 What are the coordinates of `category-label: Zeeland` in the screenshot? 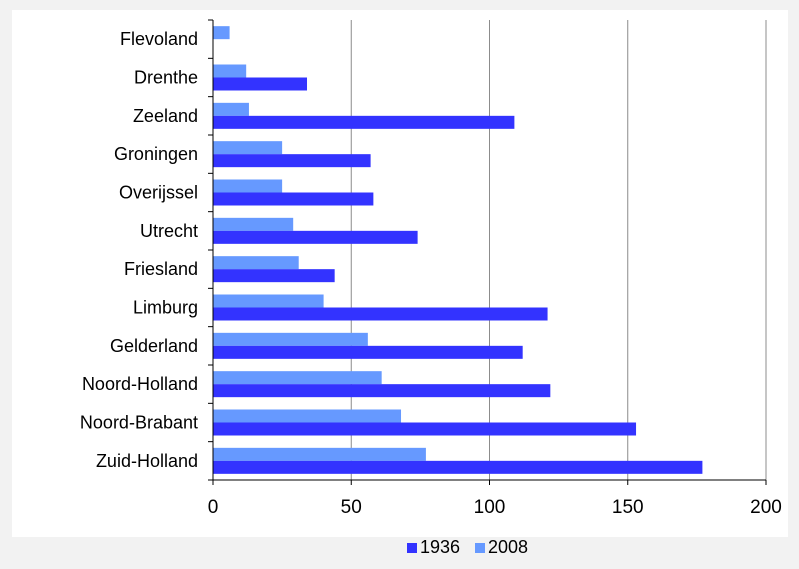 It's located at (165, 116).